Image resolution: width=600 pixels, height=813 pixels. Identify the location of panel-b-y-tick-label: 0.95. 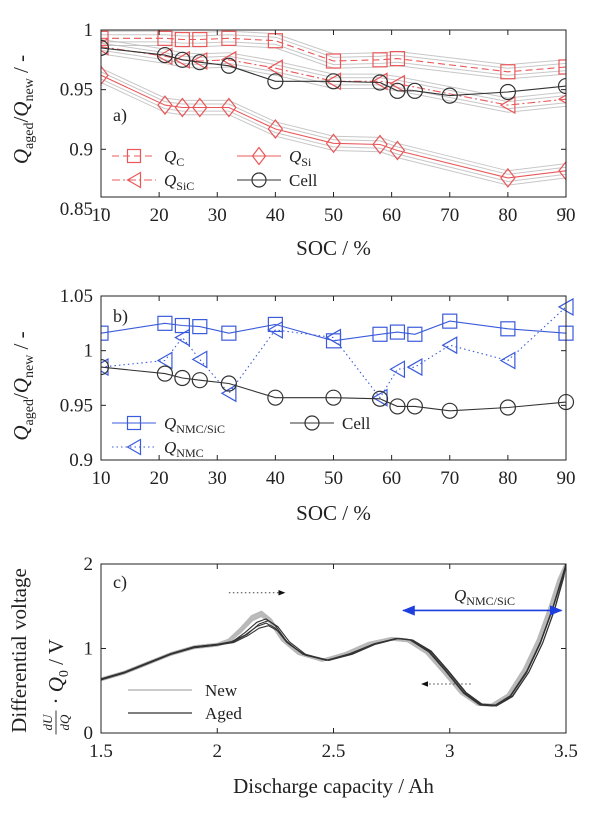
(76, 405).